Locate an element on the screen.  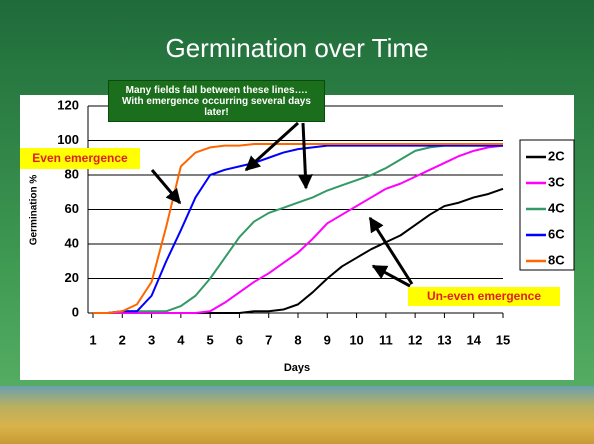
legend-label: 4C is located at coordinates (556, 207).